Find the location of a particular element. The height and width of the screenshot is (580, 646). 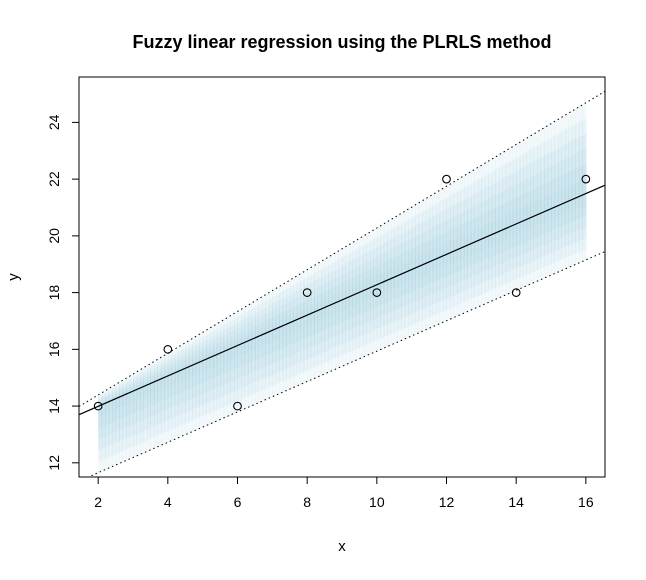

x-tick-label: 6 is located at coordinates (238, 502).